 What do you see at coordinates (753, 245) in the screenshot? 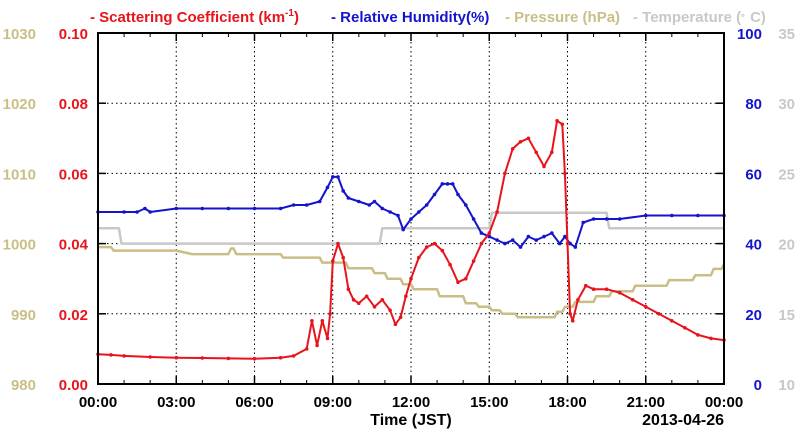
I see `humidity-tick-label: 40` at bounding box center [753, 245].